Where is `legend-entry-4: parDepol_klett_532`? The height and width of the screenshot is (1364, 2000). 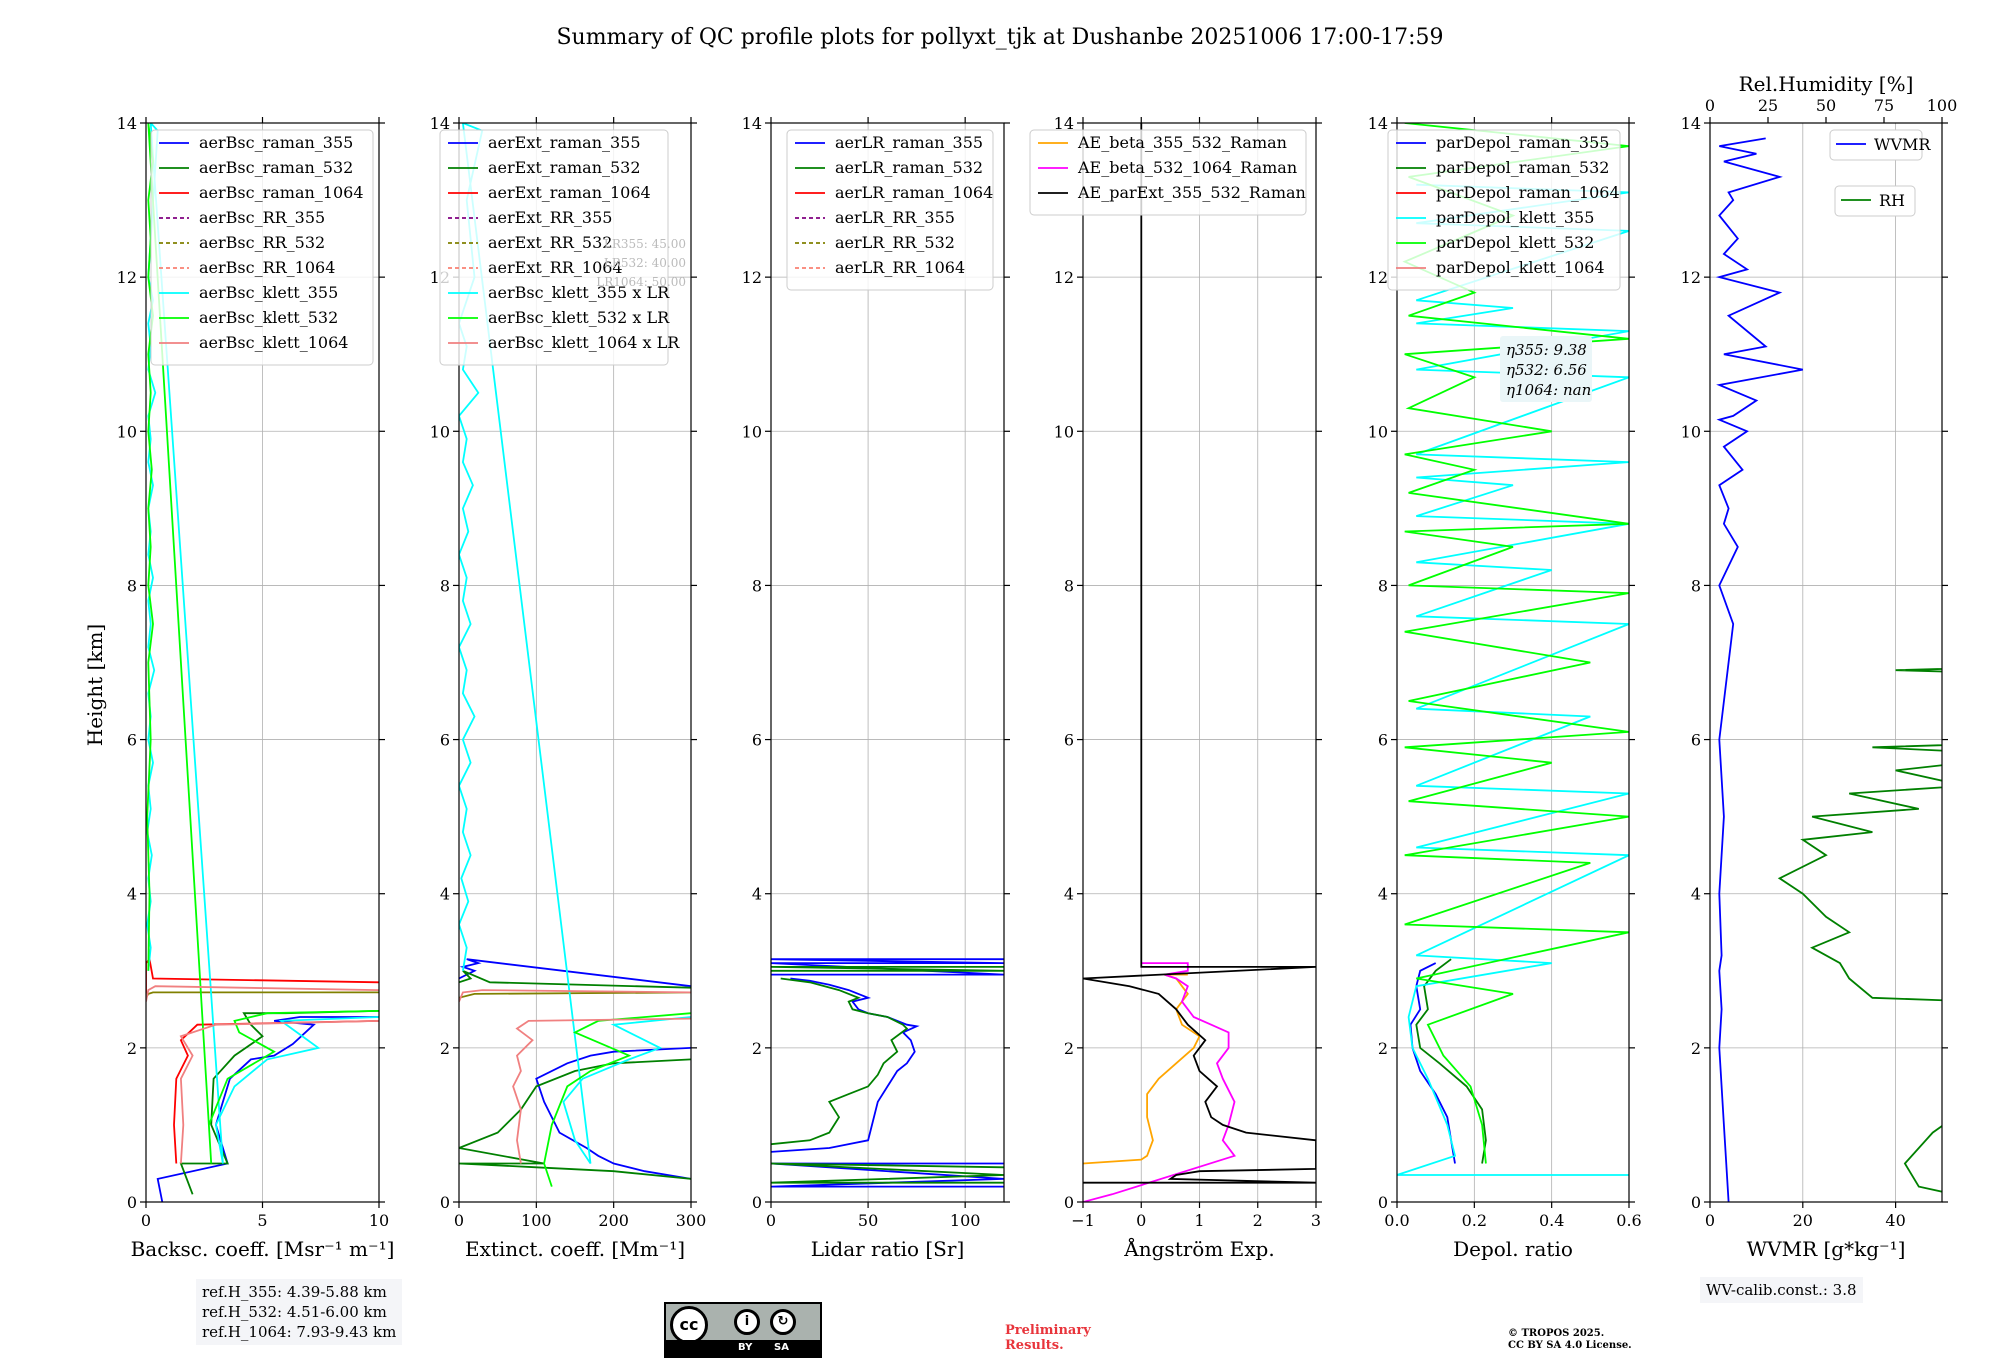 legend-entry-4: parDepol_klett_532 is located at coordinates (1515, 242).